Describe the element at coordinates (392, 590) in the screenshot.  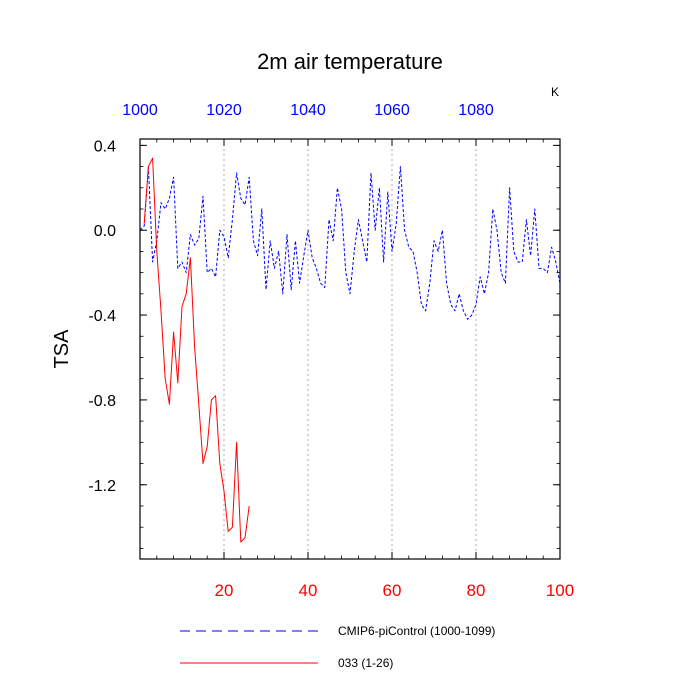
I see `x-tick-label: 60` at that location.